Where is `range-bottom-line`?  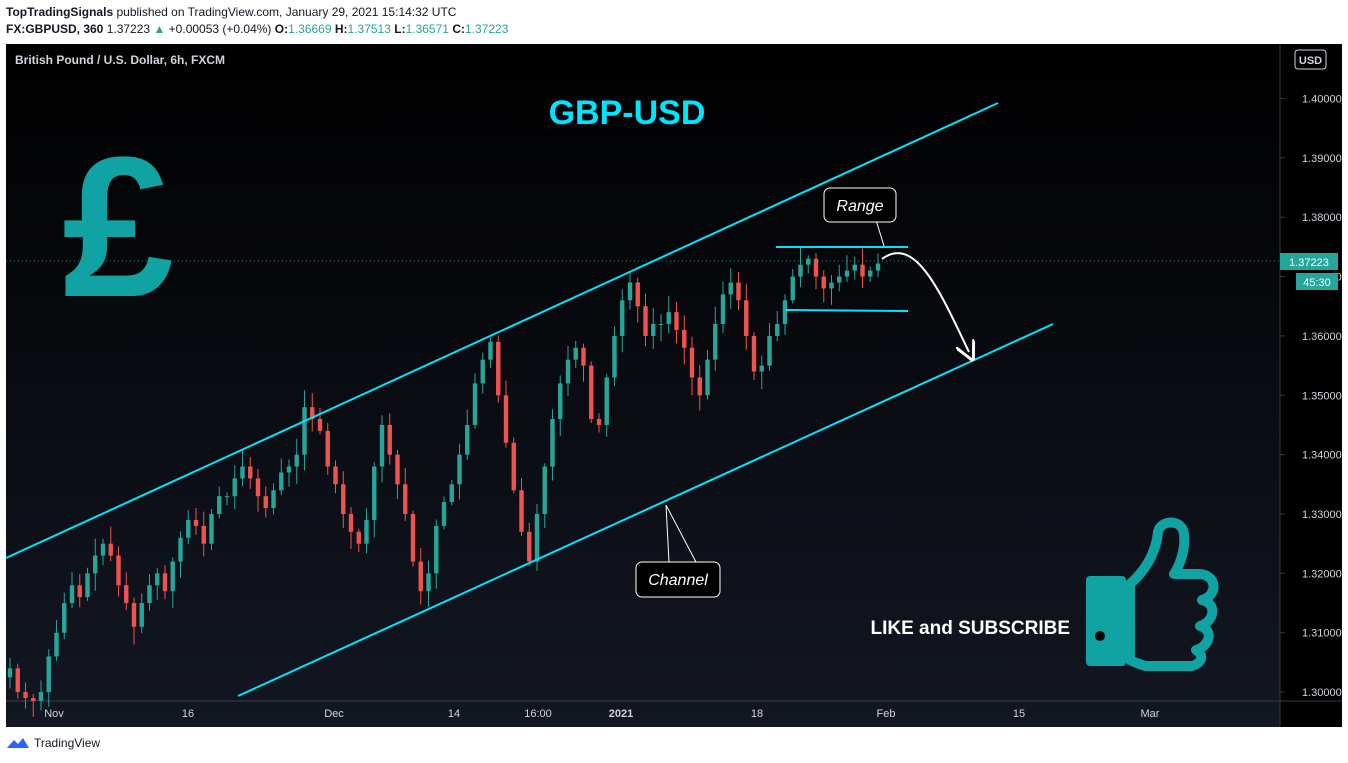 range-bottom-line is located at coordinates (847, 310).